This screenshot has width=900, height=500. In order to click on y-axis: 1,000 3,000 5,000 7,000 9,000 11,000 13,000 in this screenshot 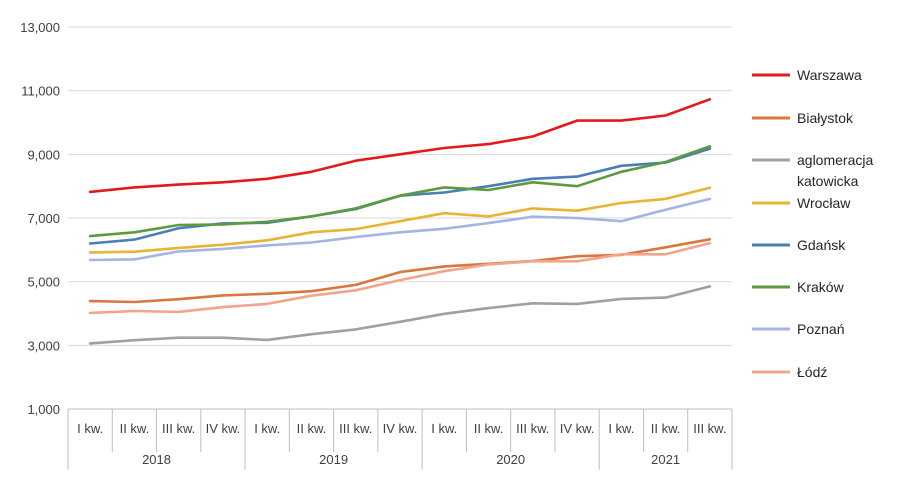, I will do `click(40, 218)`.